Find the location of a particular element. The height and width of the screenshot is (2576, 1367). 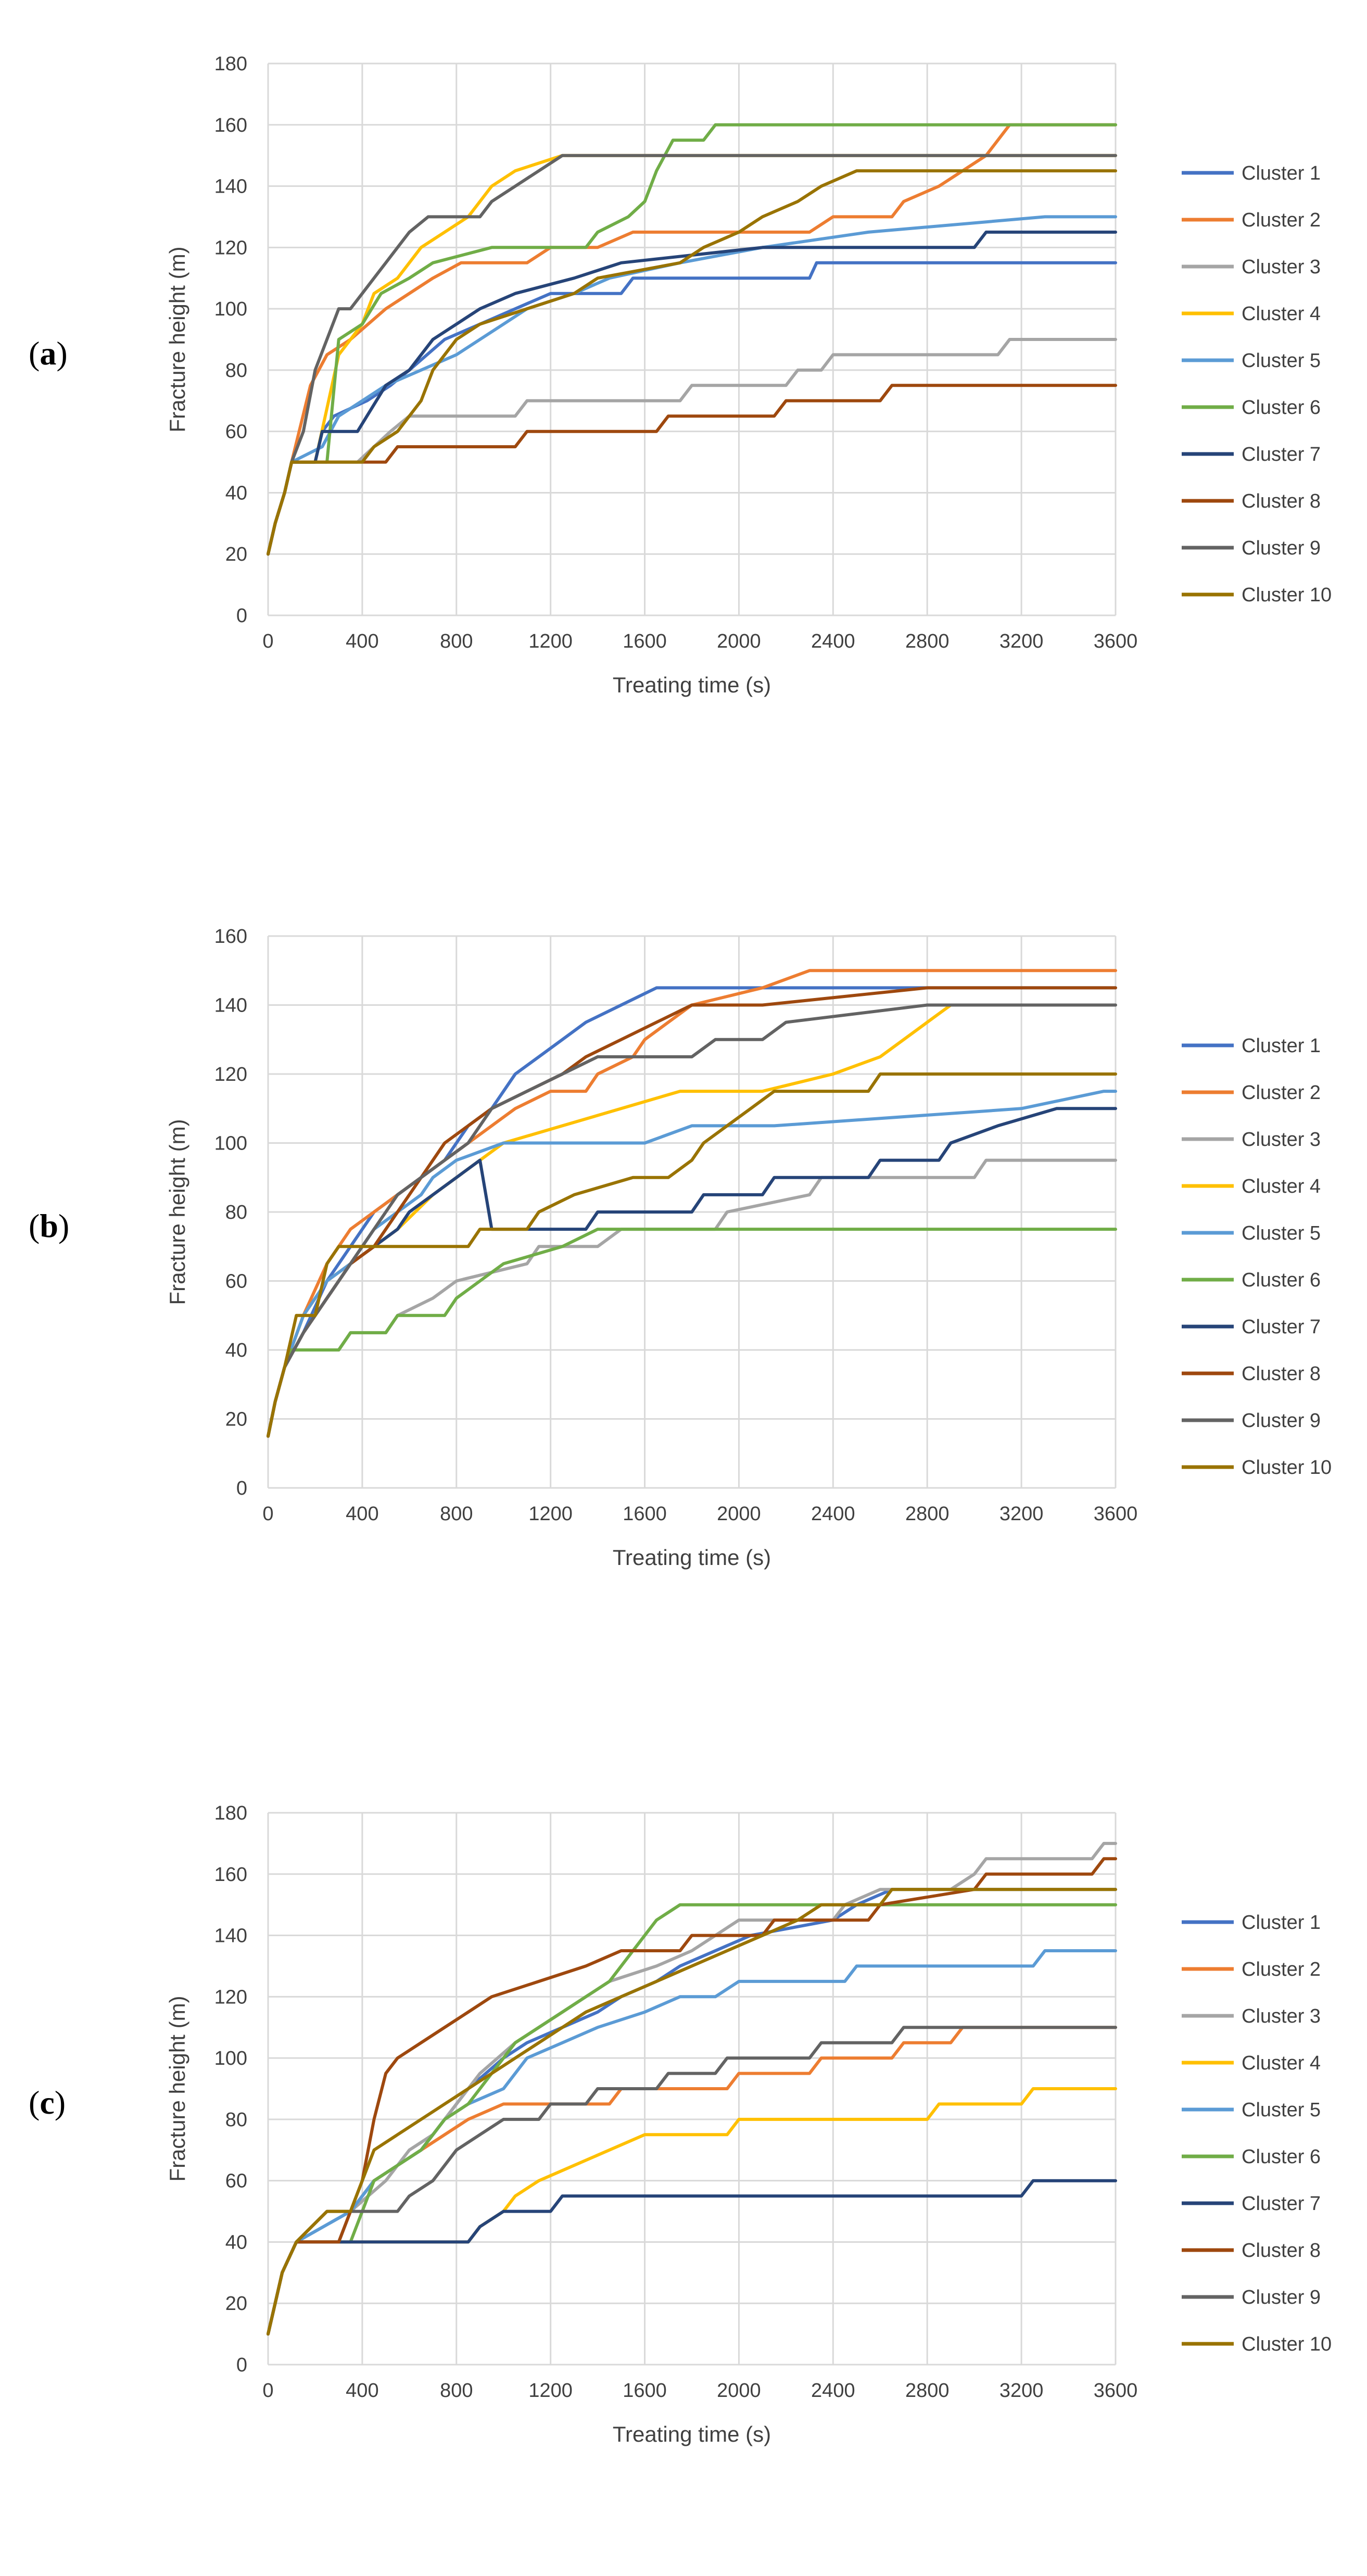

x-tick-label: 3600 is located at coordinates (1116, 641).